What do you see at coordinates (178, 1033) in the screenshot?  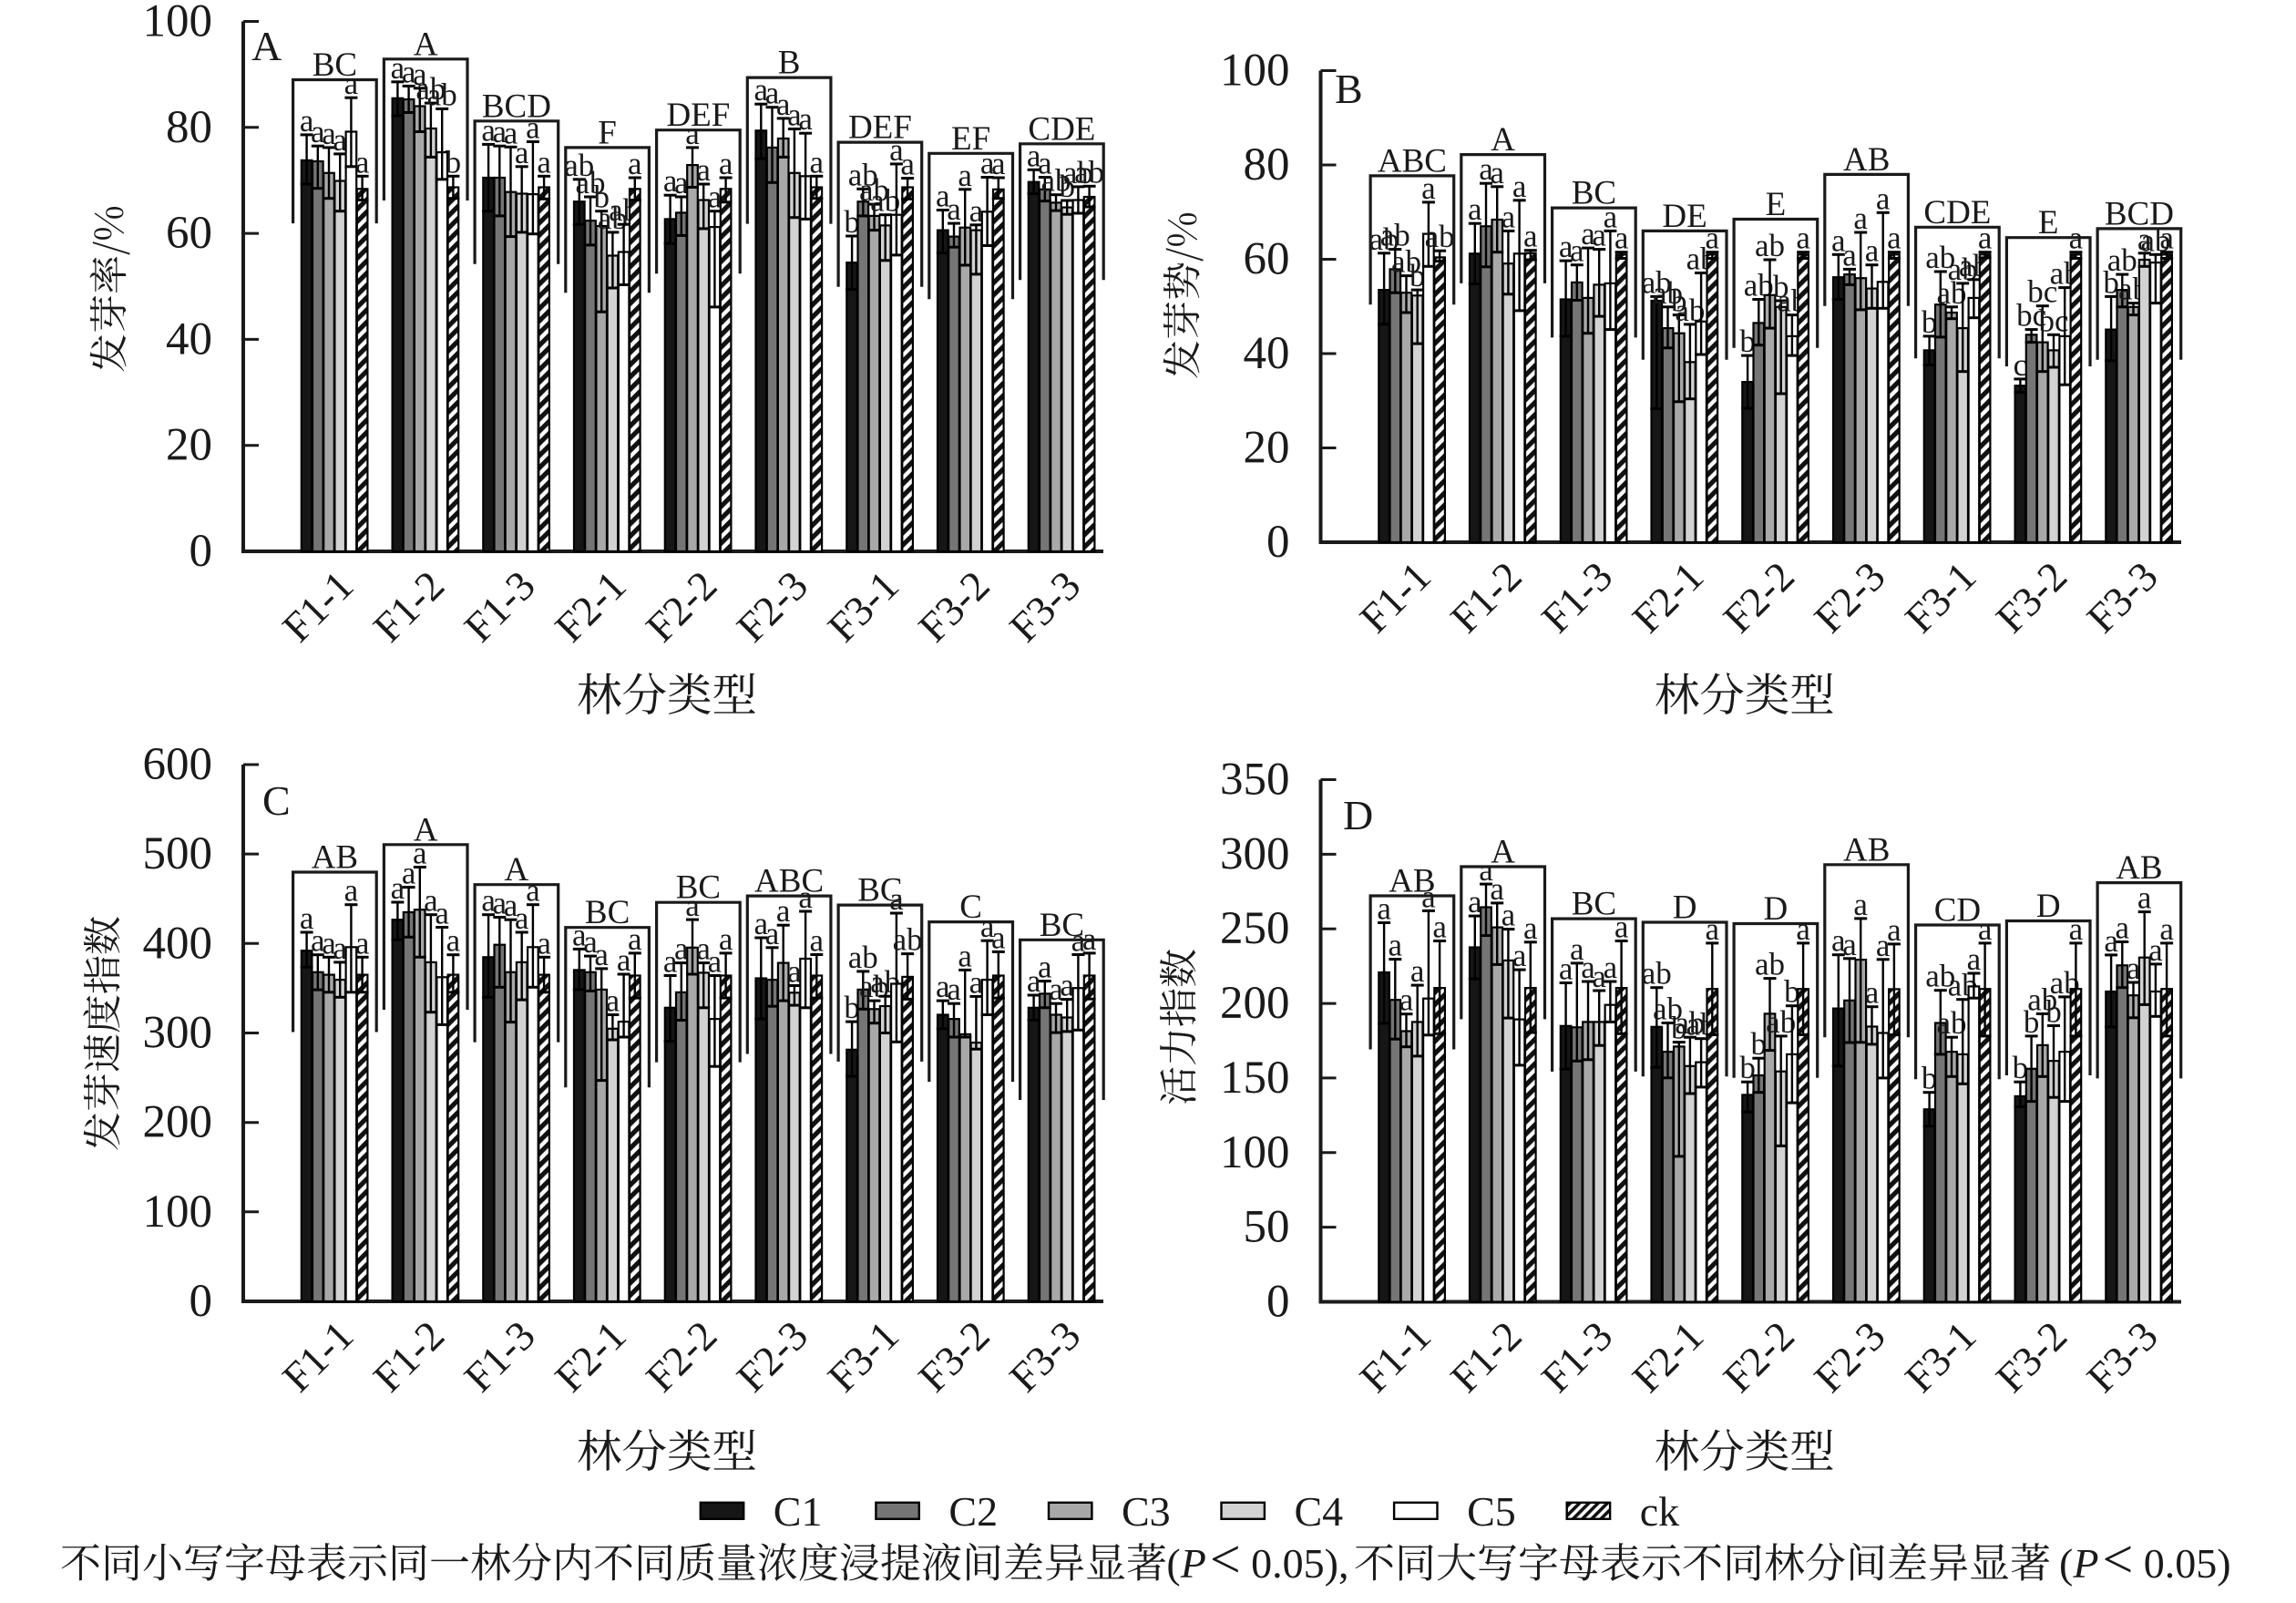 I see `svg-text: 300` at bounding box center [178, 1033].